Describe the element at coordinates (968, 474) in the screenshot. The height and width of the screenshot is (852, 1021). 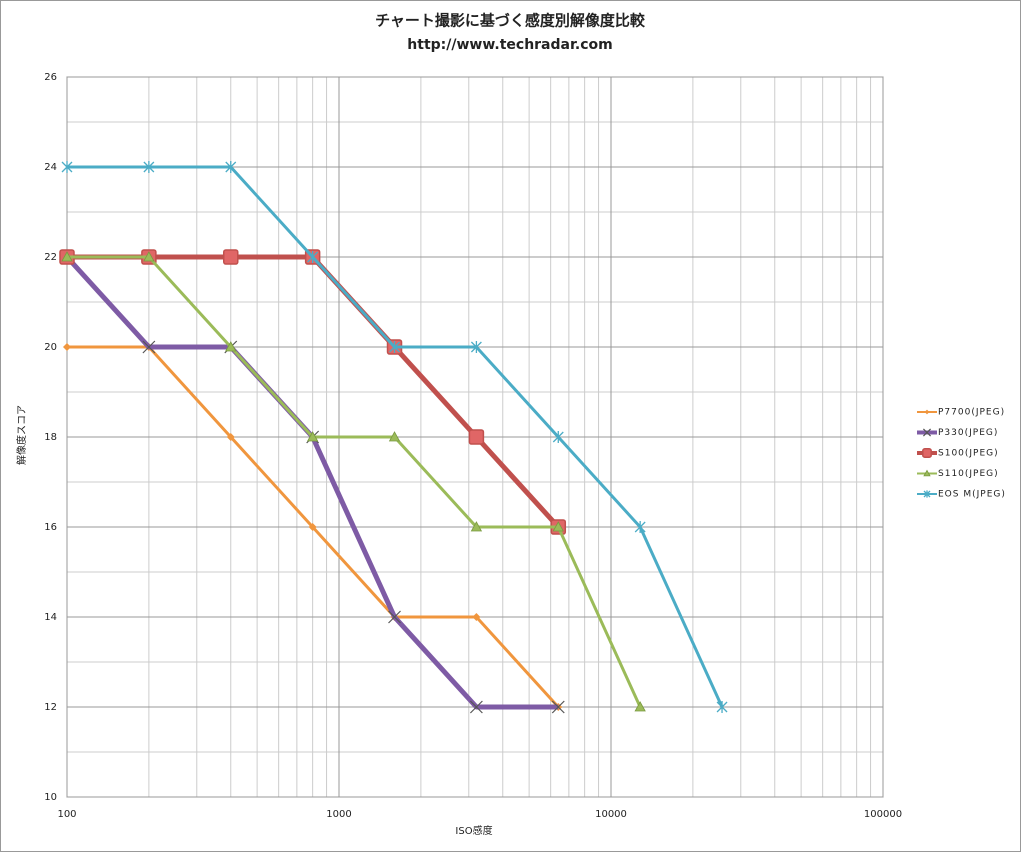
I see `legend-label: S110(JPEG)` at that location.